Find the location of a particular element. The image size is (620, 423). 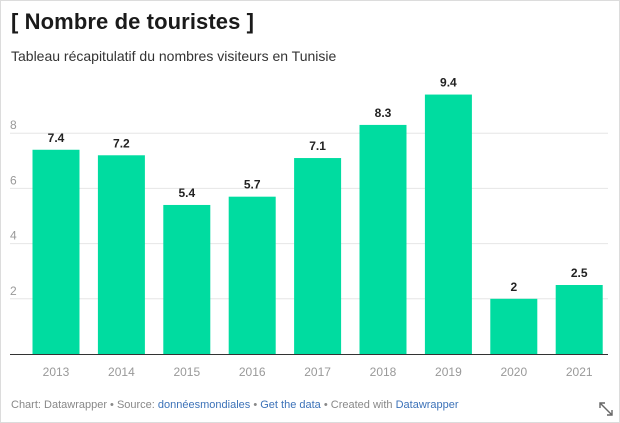

bar-2013 is located at coordinates (56, 251).